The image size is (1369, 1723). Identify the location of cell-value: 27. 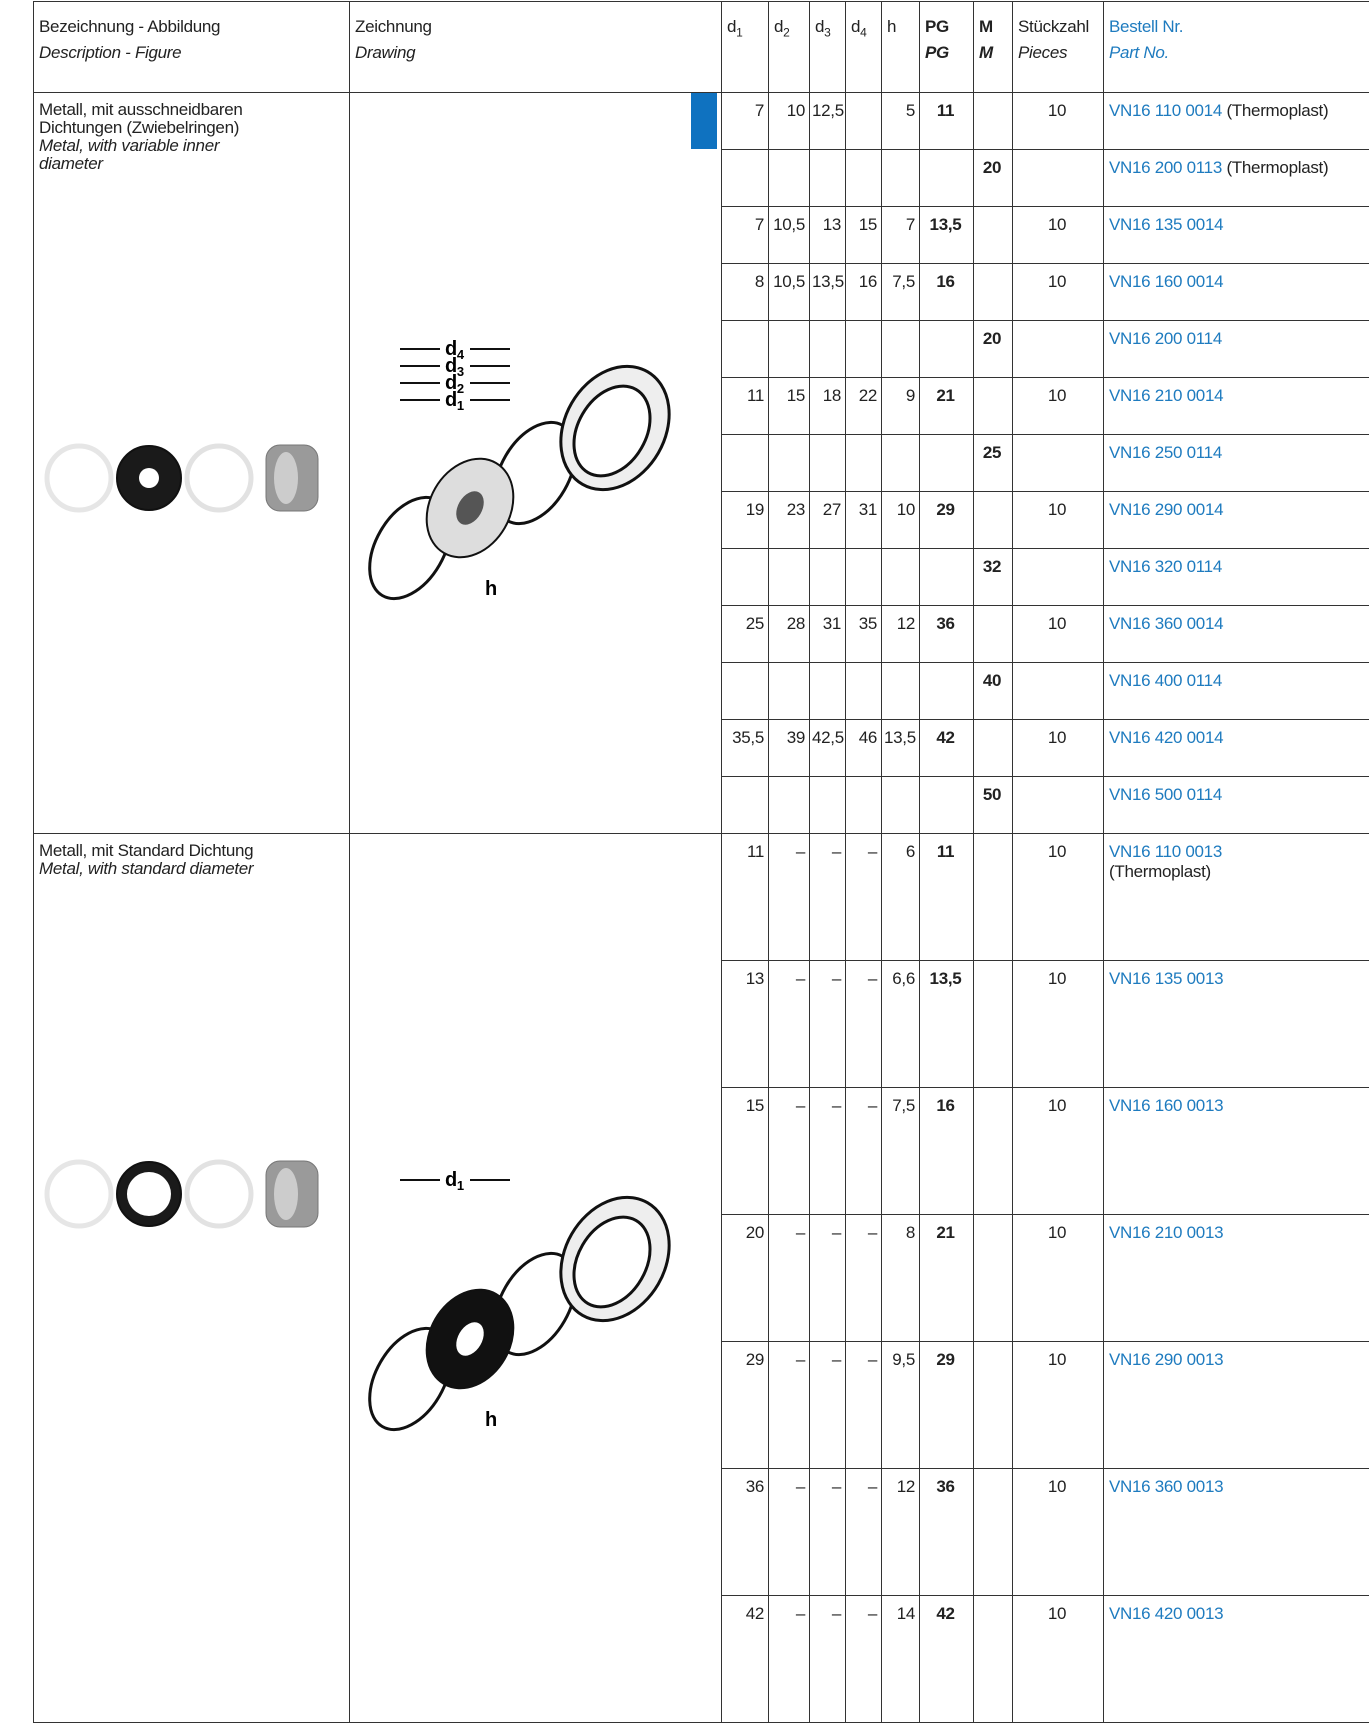
(832, 509).